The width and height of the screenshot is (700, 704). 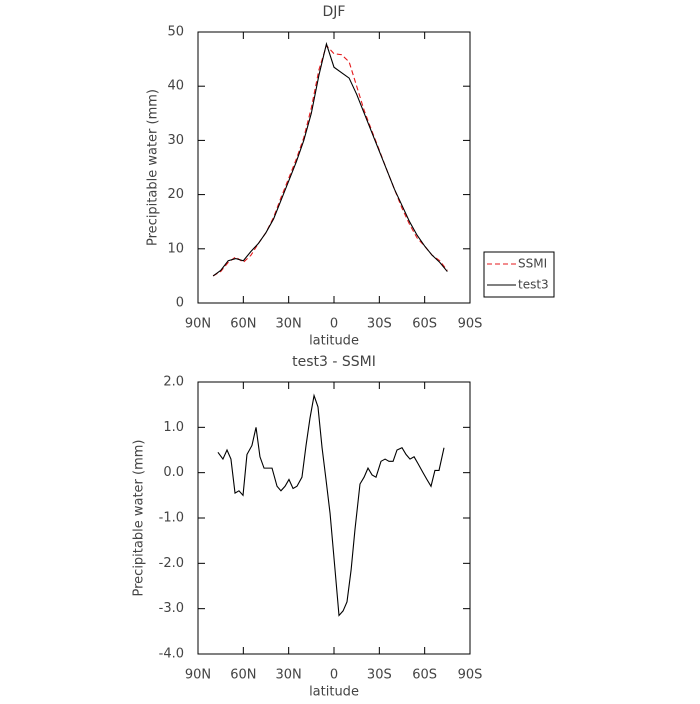 What do you see at coordinates (533, 285) in the screenshot?
I see `legend-label: test3` at bounding box center [533, 285].